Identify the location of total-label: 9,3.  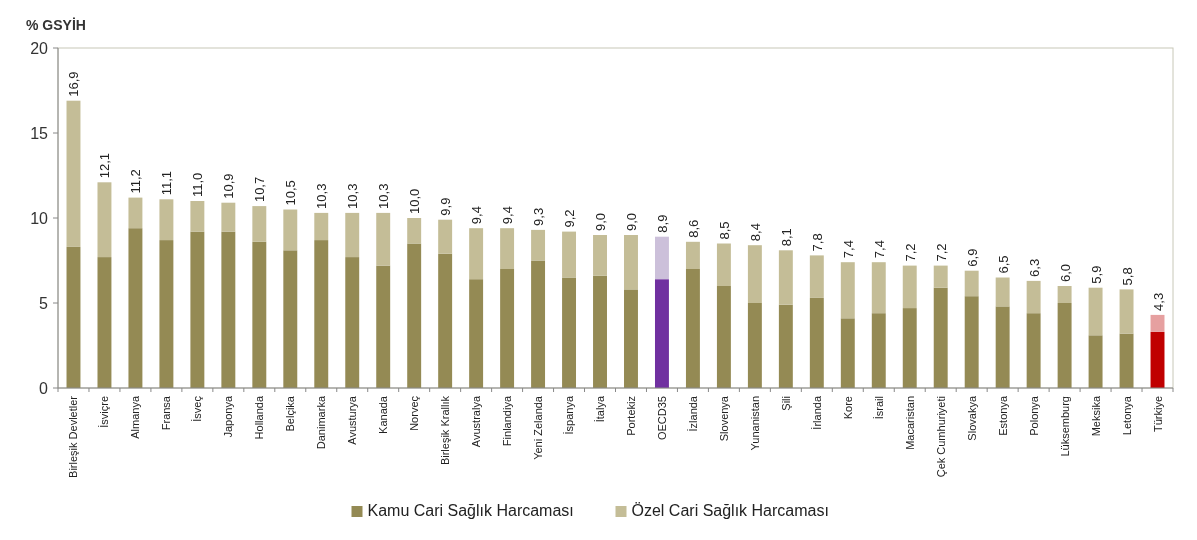
(539, 216).